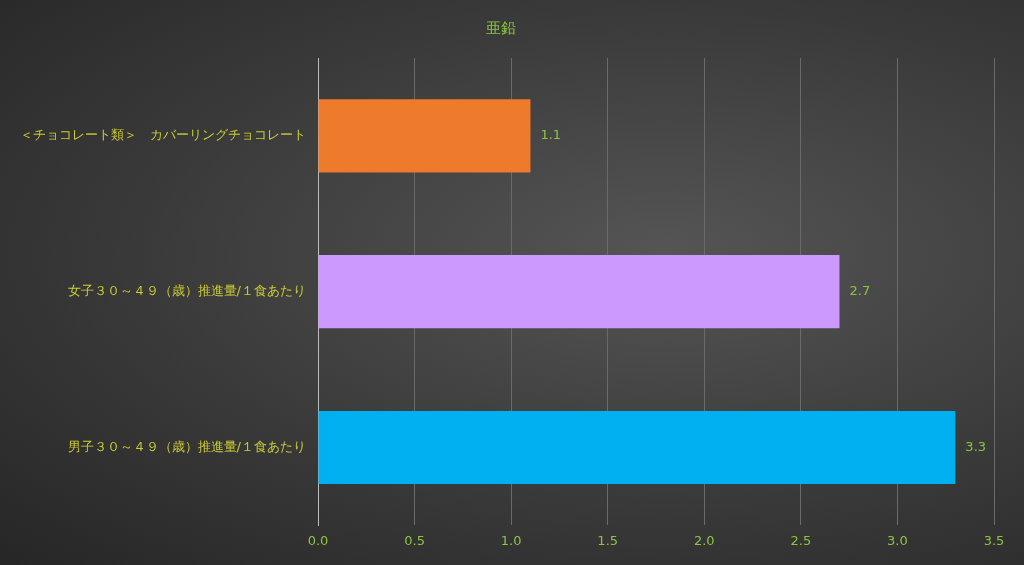 The width and height of the screenshot is (1024, 565). I want to click on y-tick-label: ＜チョコレート類＞ カバーリングチョコレート, so click(163, 135).